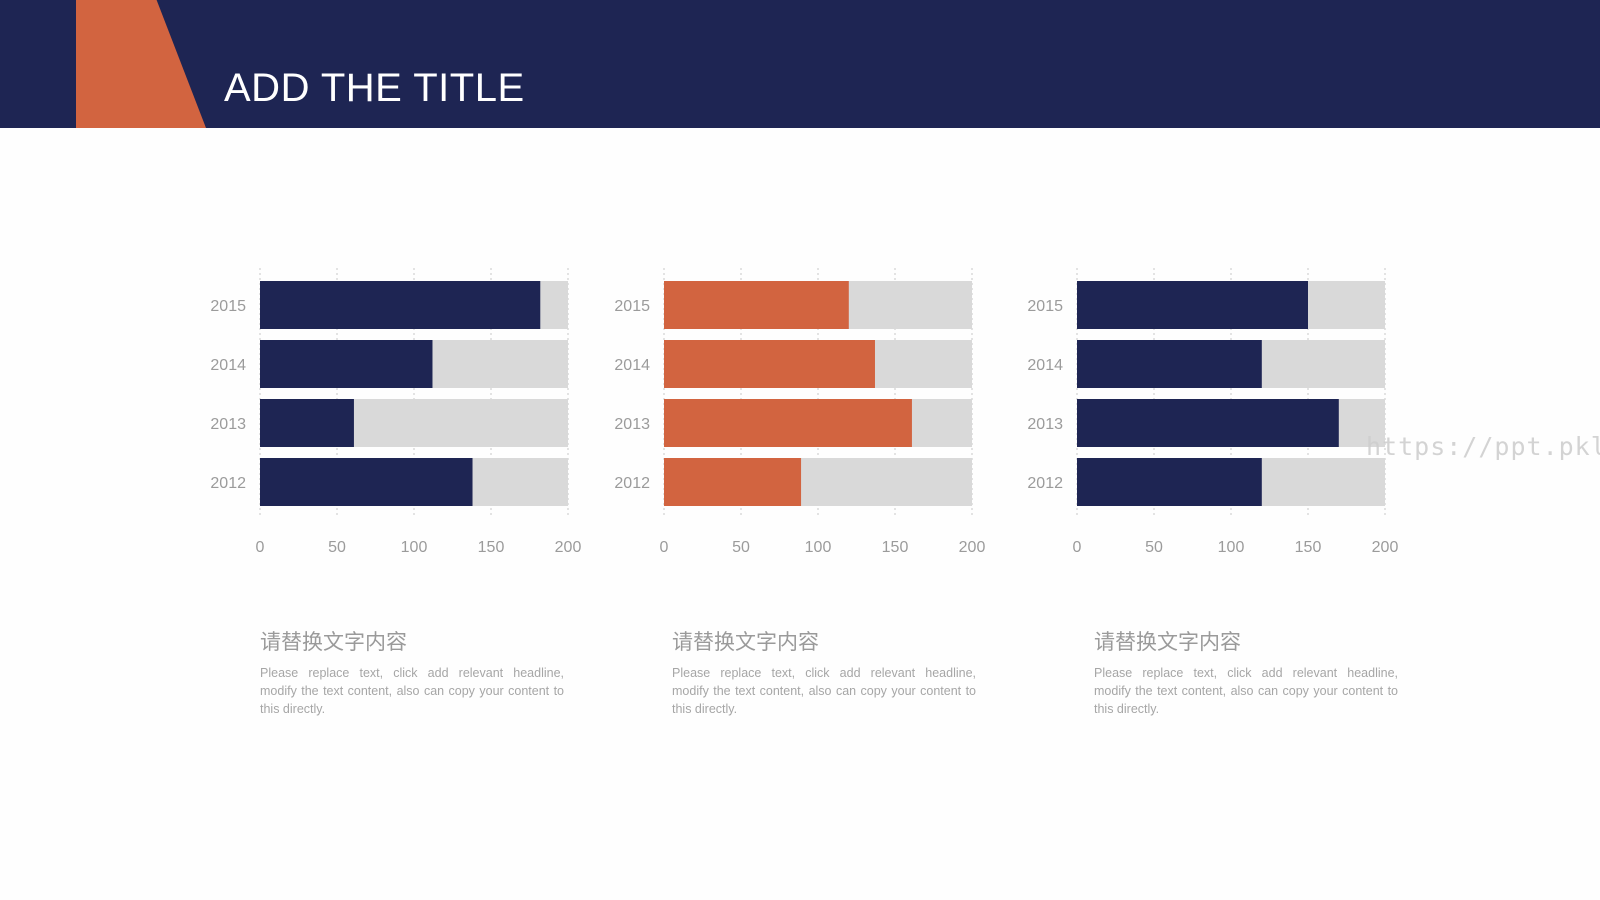 The width and height of the screenshot is (1600, 900). What do you see at coordinates (1483, 446) in the screenshot?
I see `watermark-text: https://ppt.pkll.de` at bounding box center [1483, 446].